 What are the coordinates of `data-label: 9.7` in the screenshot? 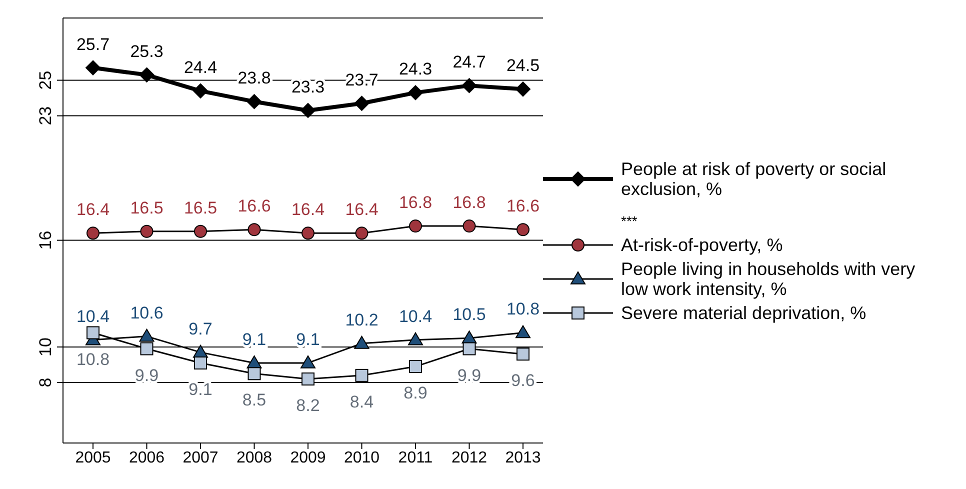 It's located at (200, 328).